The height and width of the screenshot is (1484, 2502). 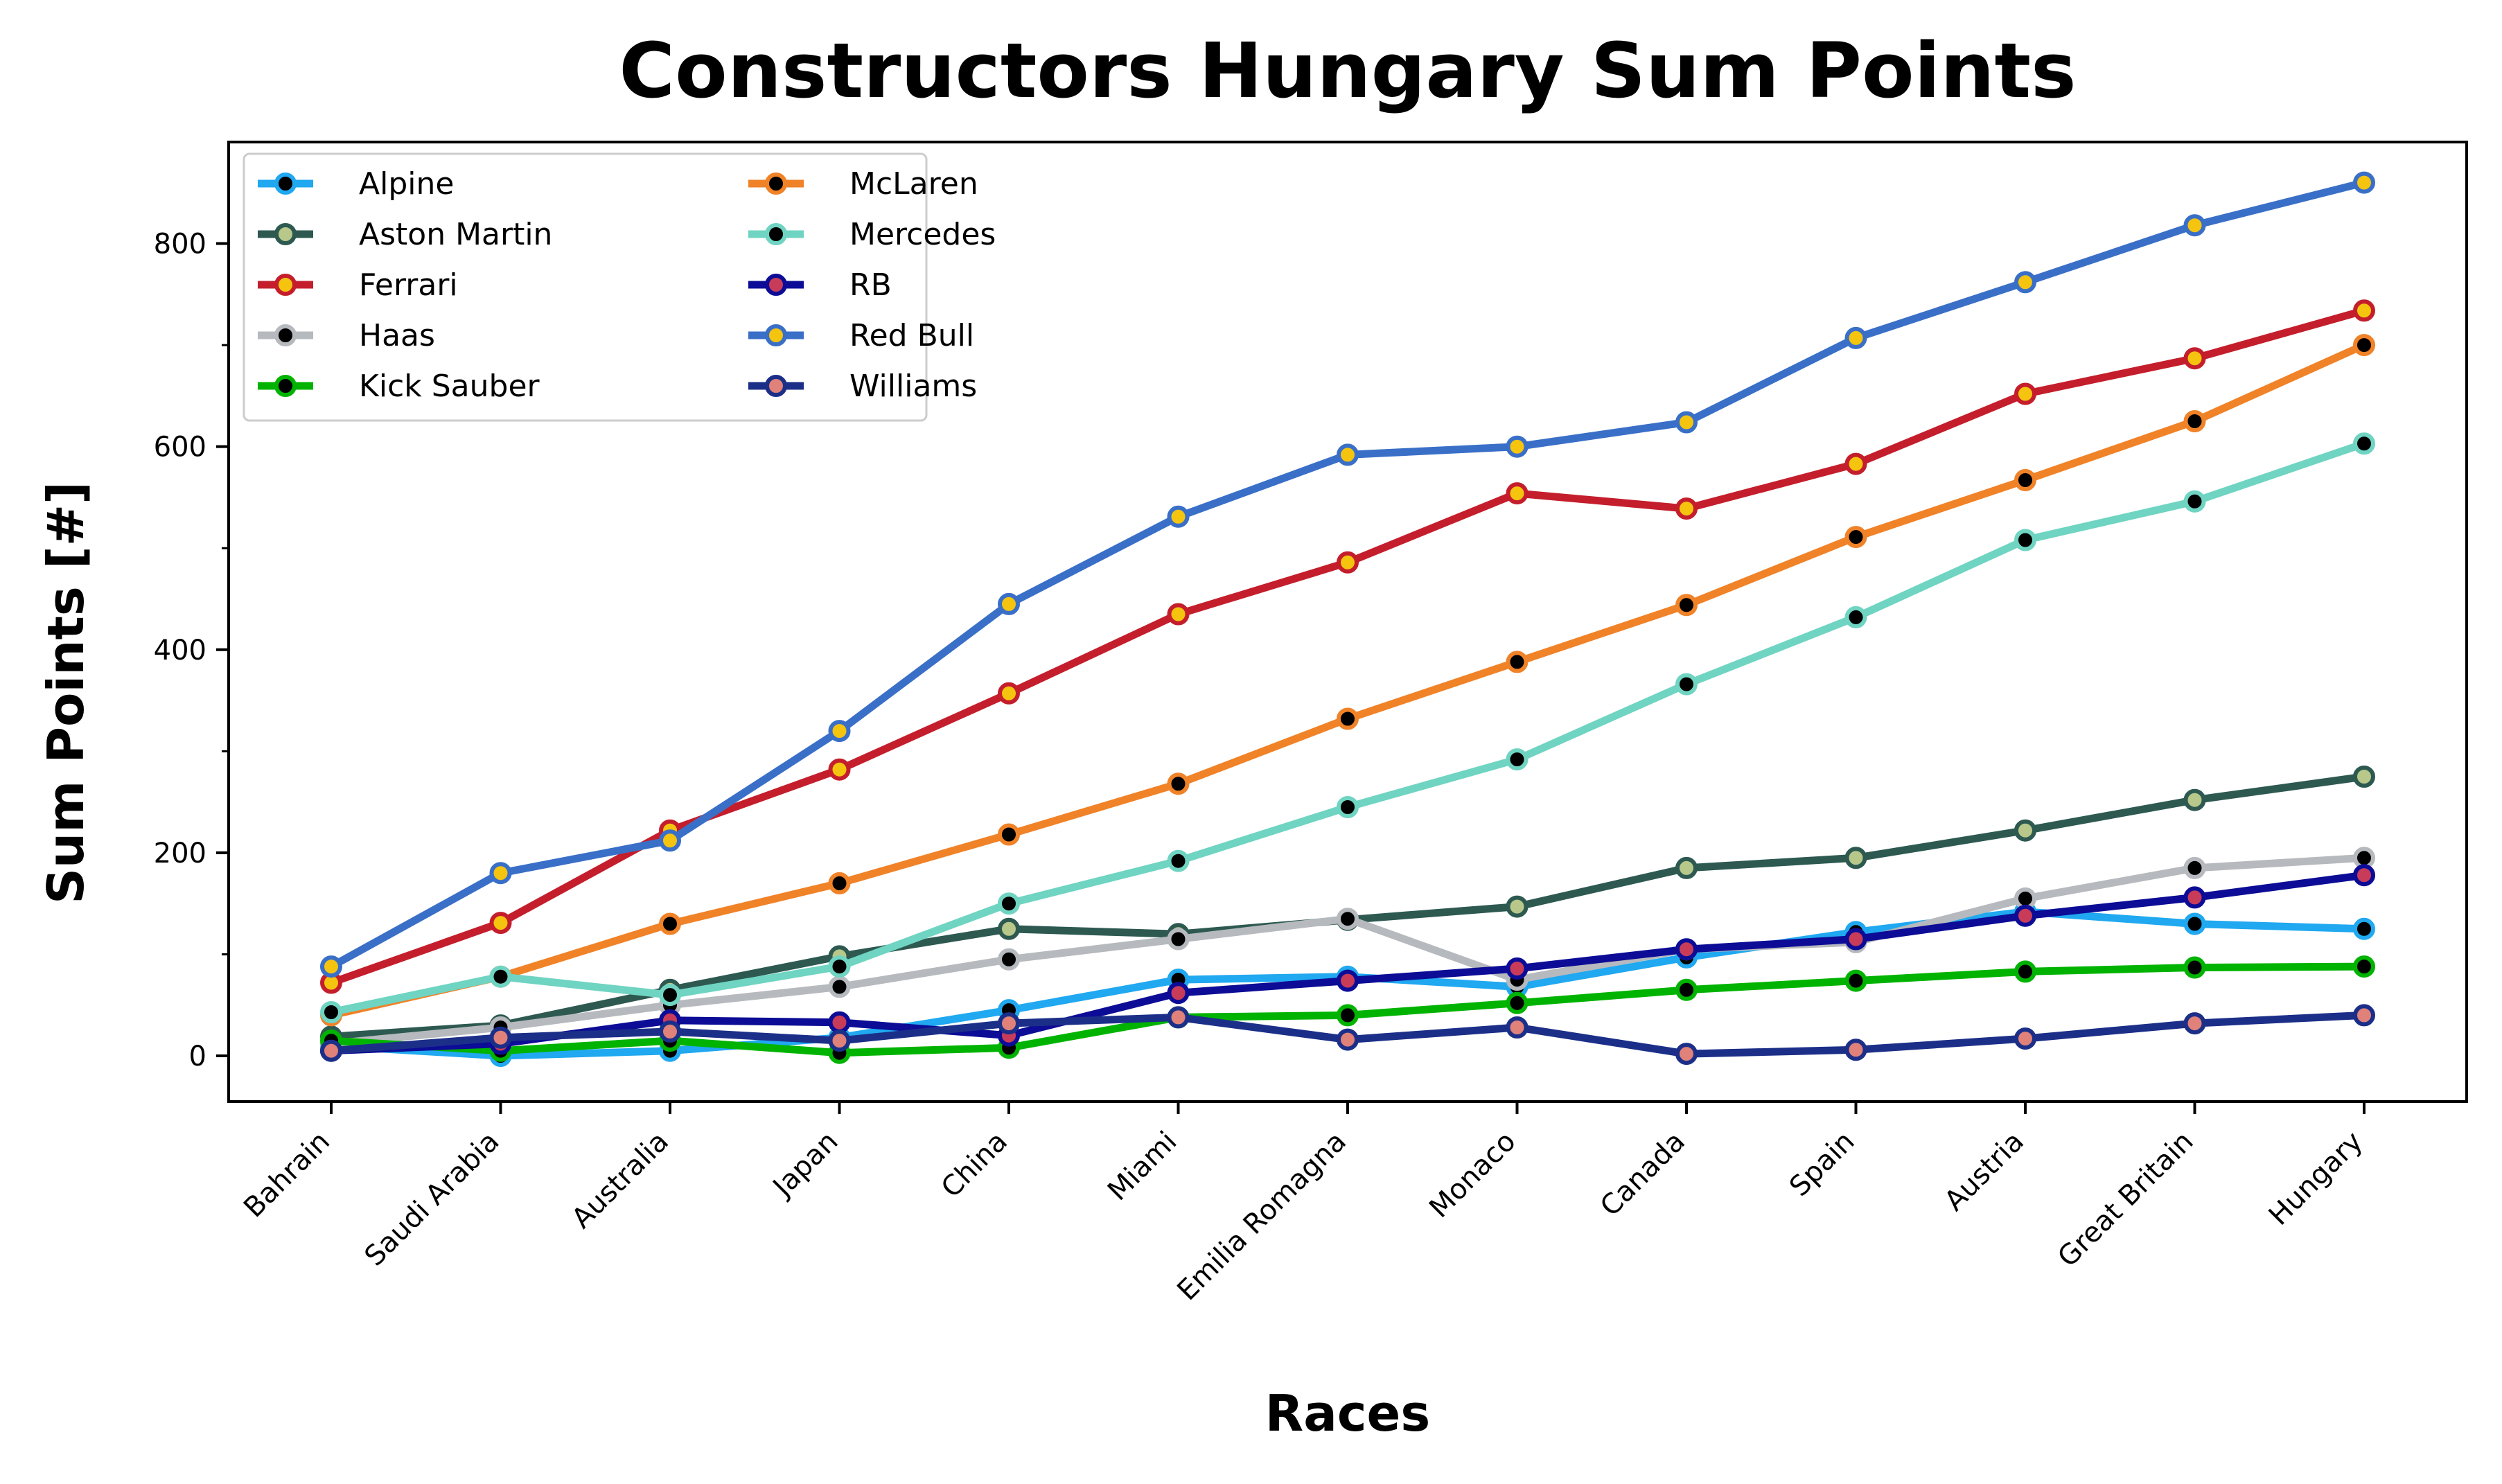 I want to click on data-point-mclaren-australia, so click(x=670, y=923).